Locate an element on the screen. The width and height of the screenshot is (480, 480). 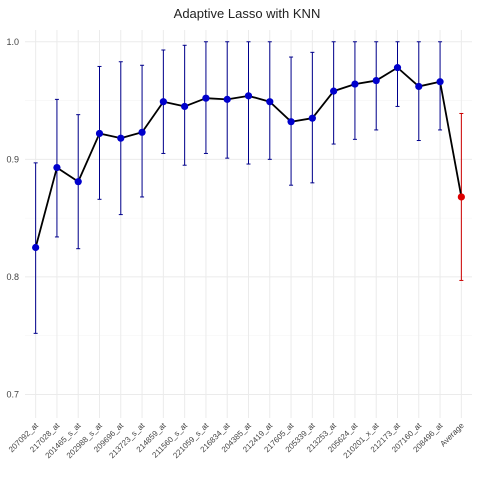
average-point is located at coordinates (461, 197).